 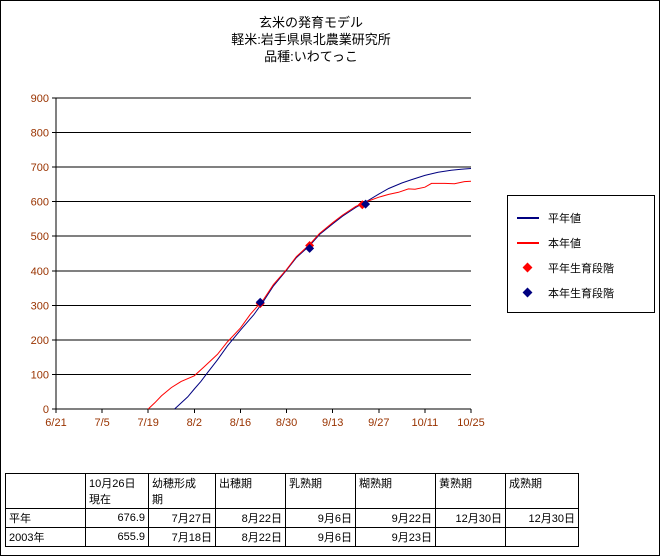 What do you see at coordinates (250, 491) in the screenshot?
I see `table-header-cell: 出穂期` at bounding box center [250, 491].